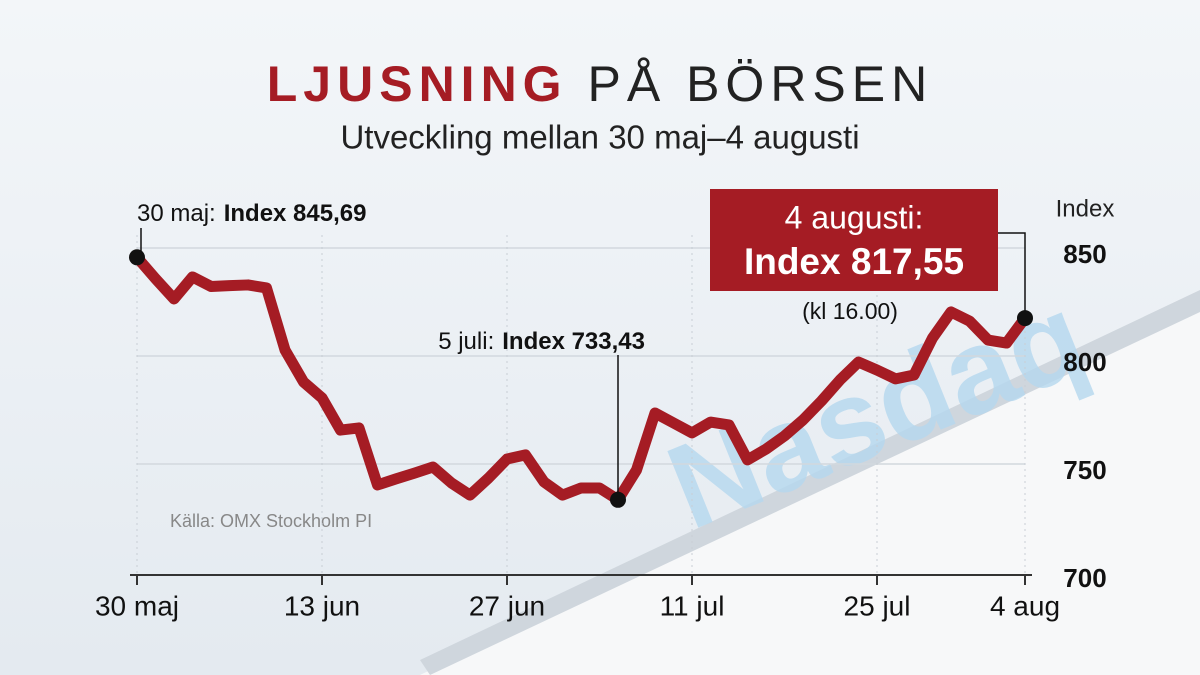 The width and height of the screenshot is (1200, 675). I want to click on x-tick-label: 25 jul, so click(877, 605).